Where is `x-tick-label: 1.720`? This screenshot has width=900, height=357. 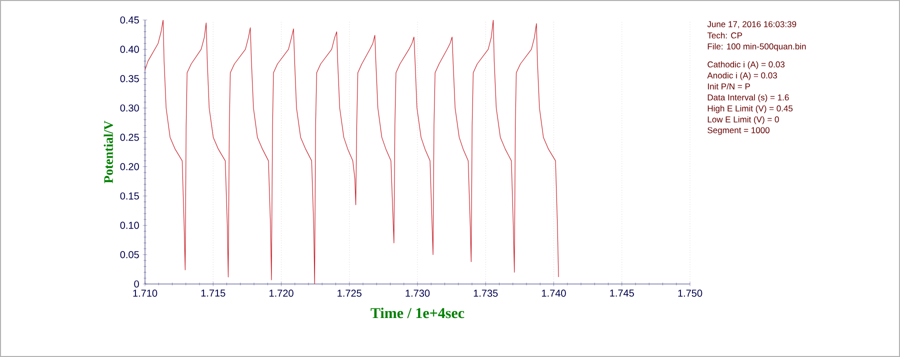 x-tick-label: 1.720 is located at coordinates (282, 293).